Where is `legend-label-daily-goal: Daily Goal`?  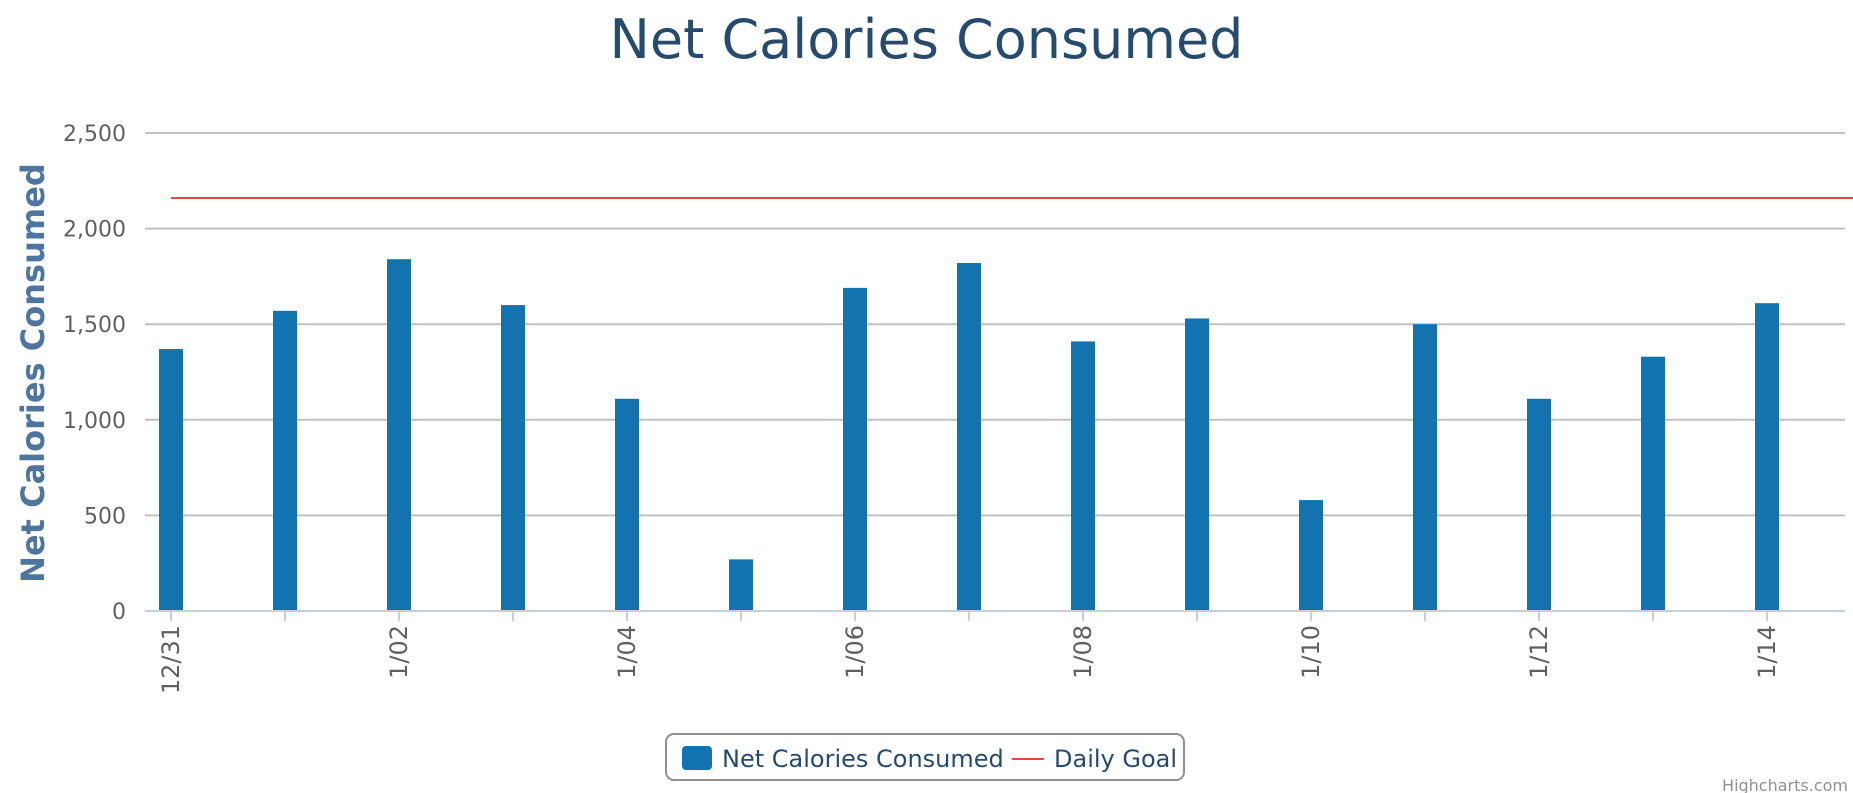 legend-label-daily-goal: Daily Goal is located at coordinates (1115, 759).